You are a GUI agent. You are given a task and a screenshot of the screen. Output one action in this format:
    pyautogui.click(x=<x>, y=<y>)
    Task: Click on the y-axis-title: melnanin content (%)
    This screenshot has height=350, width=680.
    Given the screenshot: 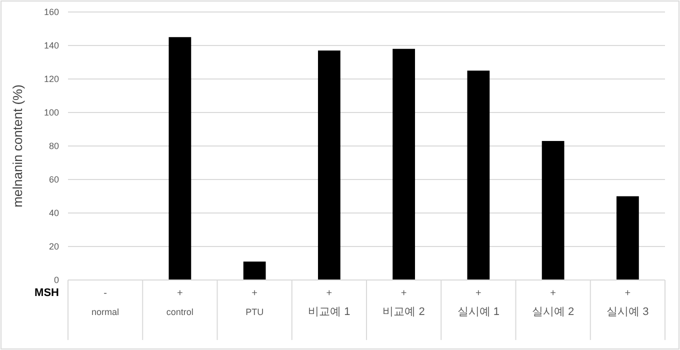 What is the action you would take?
    pyautogui.click(x=17, y=146)
    